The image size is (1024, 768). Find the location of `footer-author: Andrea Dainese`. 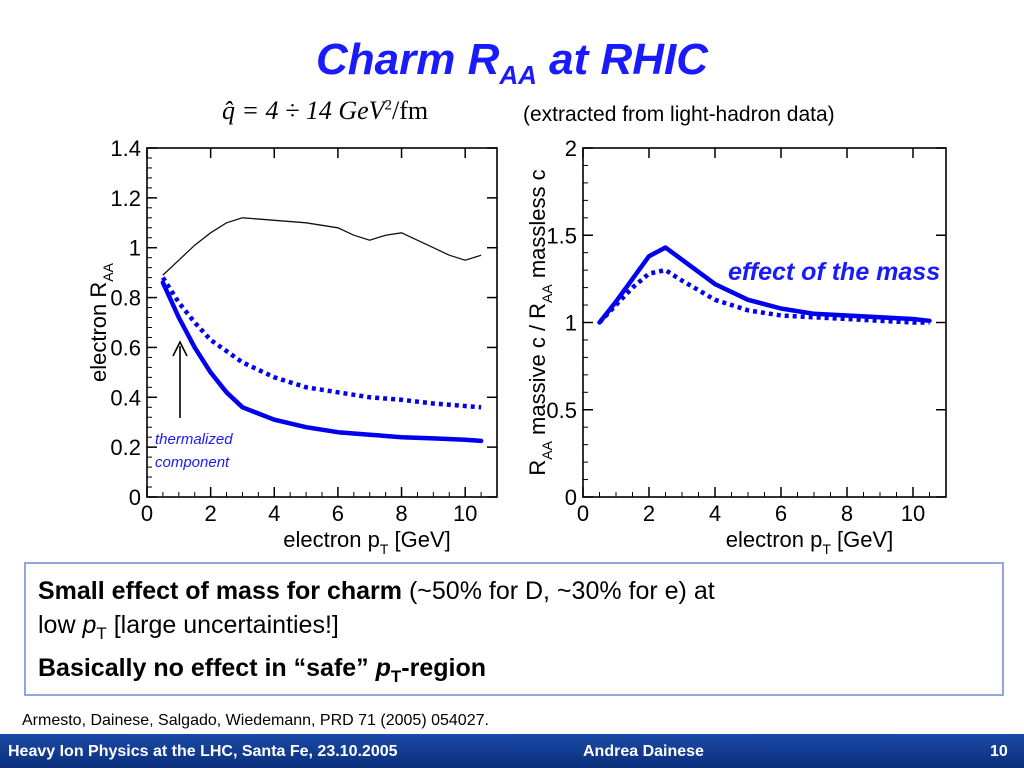

footer-author: Andrea Dainese is located at coordinates (643, 751).